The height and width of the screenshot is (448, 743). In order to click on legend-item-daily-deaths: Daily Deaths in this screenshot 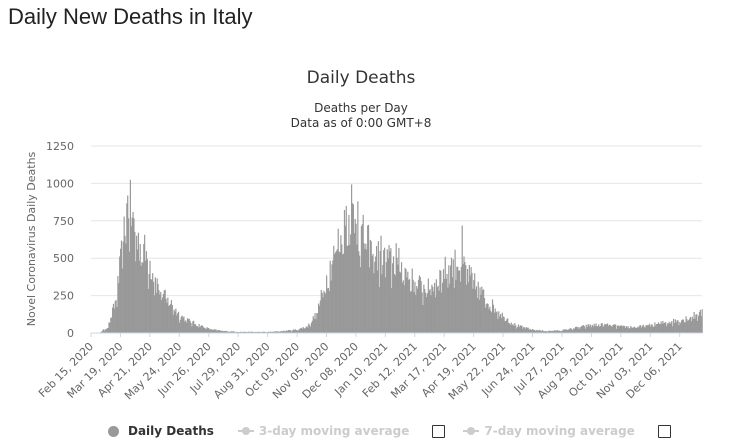, I will do `click(161, 431)`.